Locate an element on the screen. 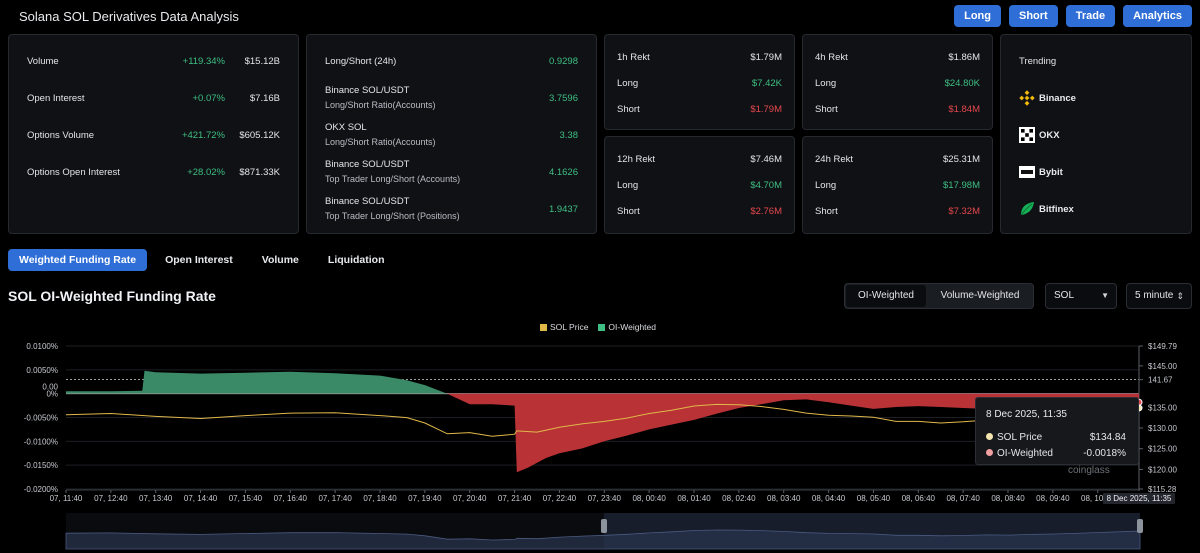  tooltip-value: $134.84 is located at coordinates (1107, 437).